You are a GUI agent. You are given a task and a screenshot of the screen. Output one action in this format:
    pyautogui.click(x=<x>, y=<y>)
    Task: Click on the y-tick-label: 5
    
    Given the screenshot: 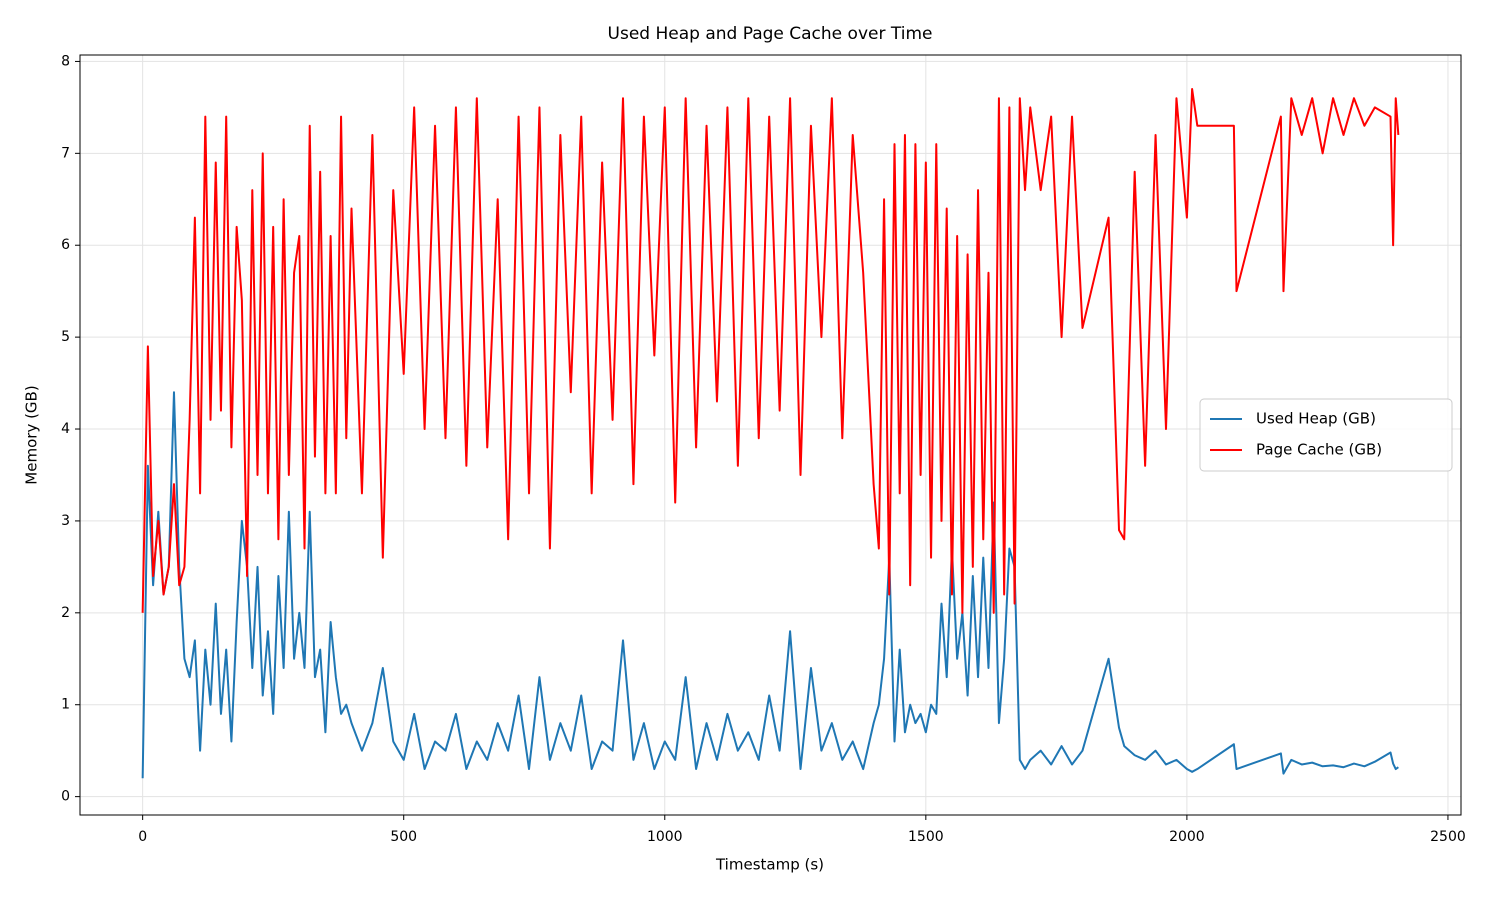 What is the action you would take?
    pyautogui.click(x=65, y=337)
    